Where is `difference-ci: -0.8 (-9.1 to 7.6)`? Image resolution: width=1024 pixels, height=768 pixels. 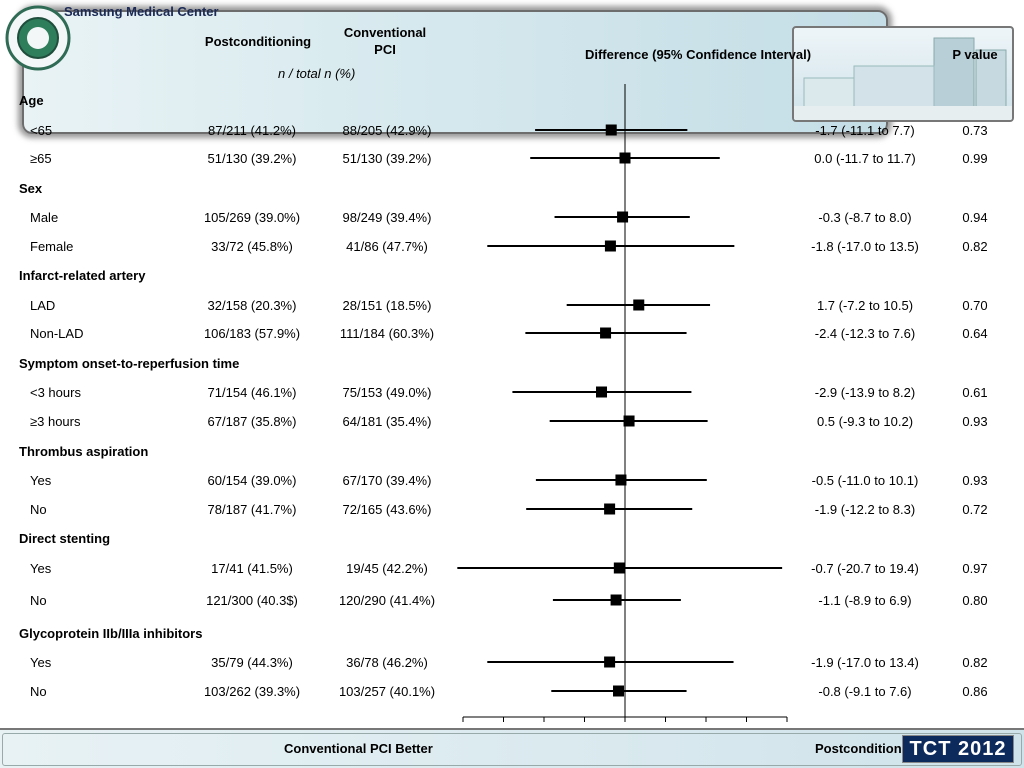 difference-ci: -0.8 (-9.1 to 7.6) is located at coordinates (865, 691).